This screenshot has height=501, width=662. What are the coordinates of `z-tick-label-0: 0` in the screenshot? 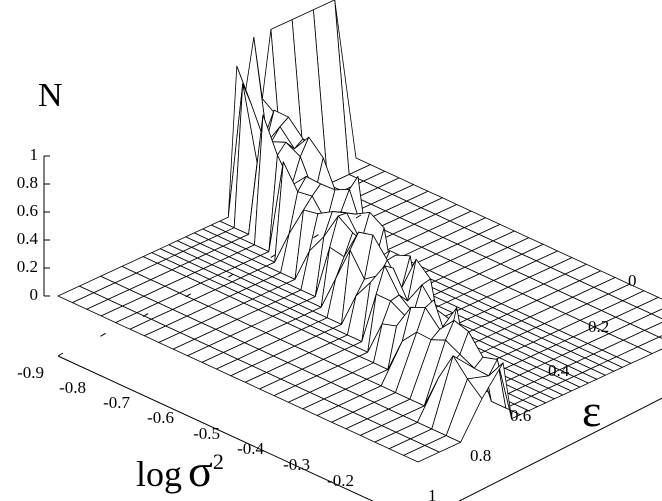 It's located at (34, 294).